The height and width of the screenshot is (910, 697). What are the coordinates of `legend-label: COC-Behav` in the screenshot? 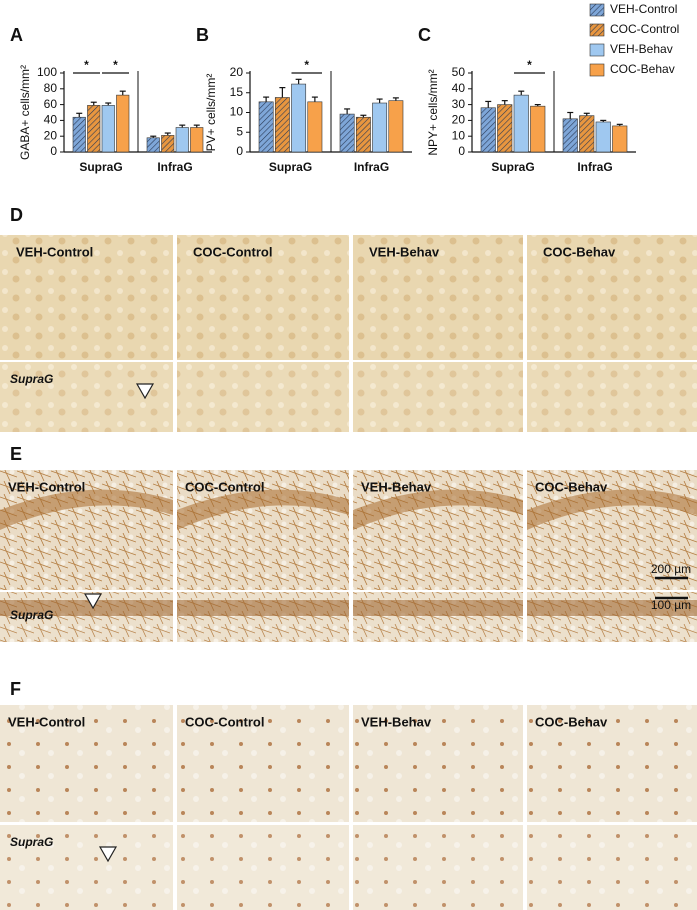 It's located at (642, 69).